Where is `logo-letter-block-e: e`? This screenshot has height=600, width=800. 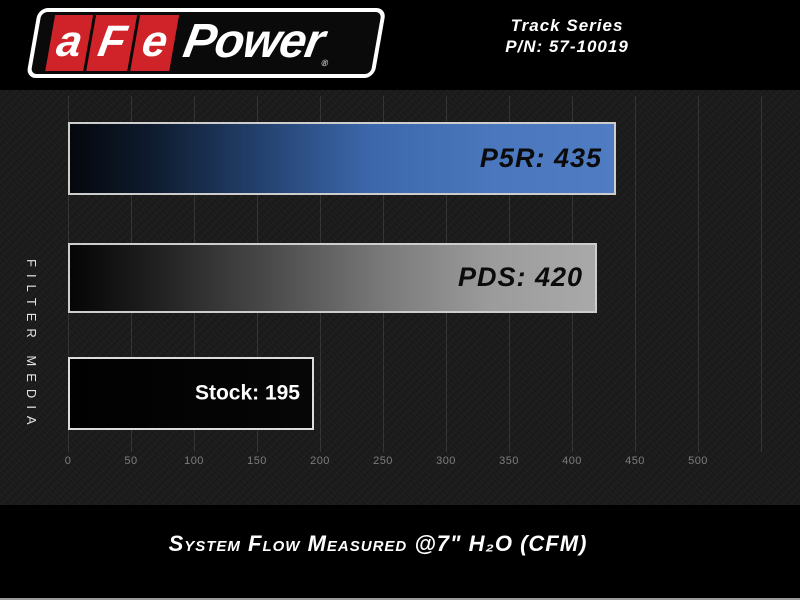
logo-letter-block-e: e is located at coordinates (154, 43).